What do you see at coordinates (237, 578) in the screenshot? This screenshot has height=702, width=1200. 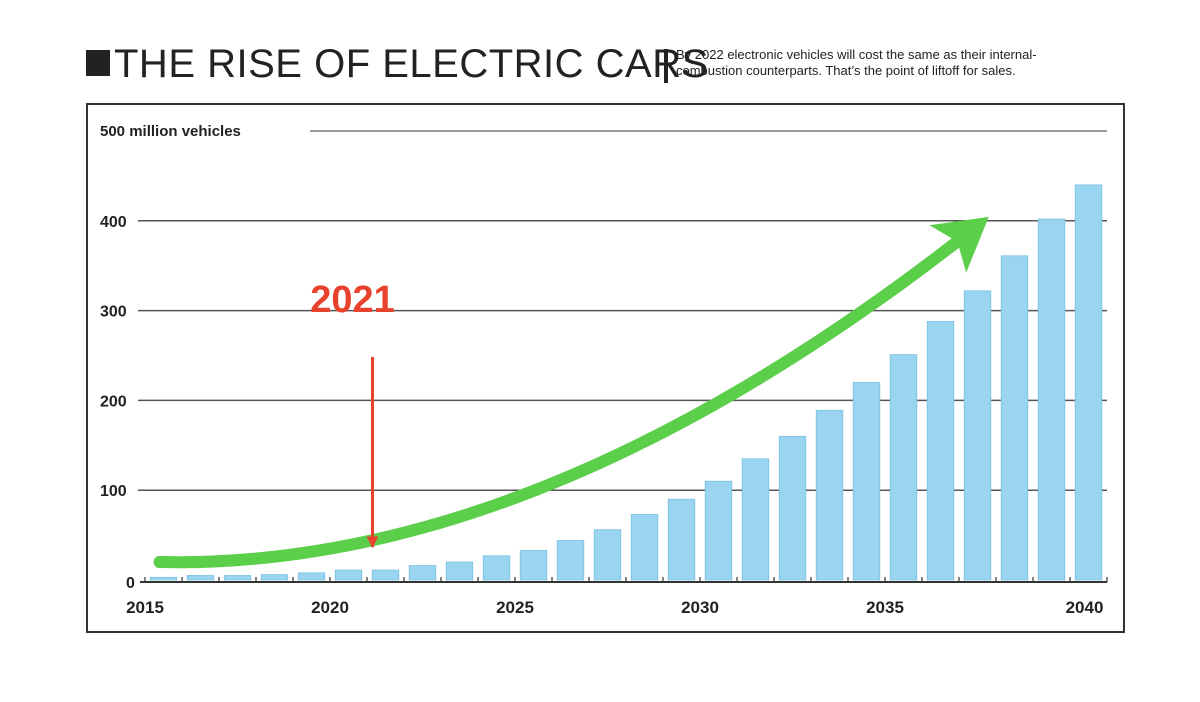 I see `bar-2017` at bounding box center [237, 578].